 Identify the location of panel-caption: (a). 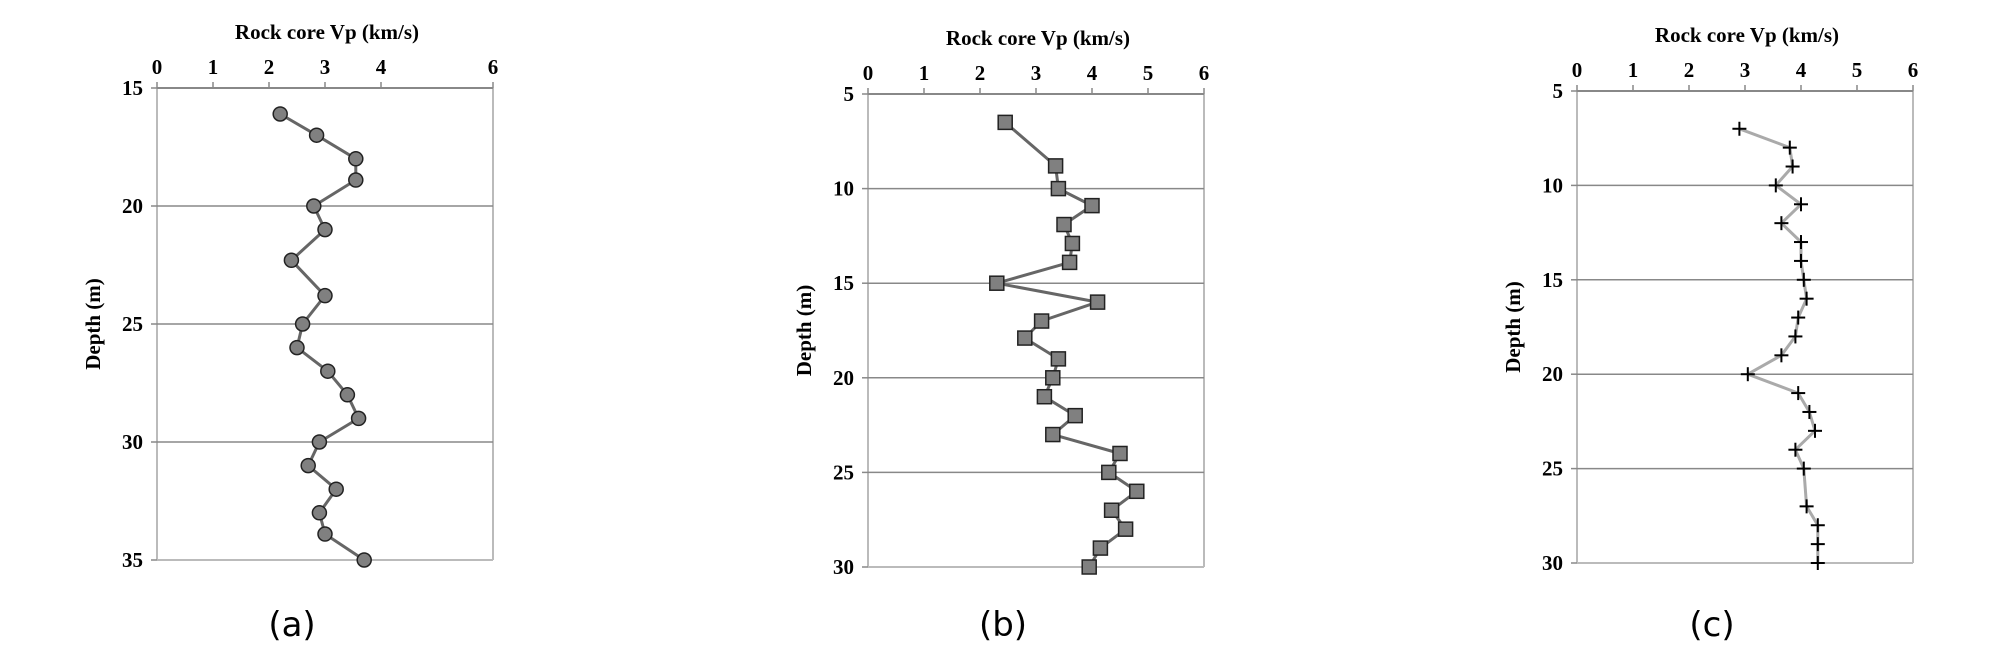
(291, 625).